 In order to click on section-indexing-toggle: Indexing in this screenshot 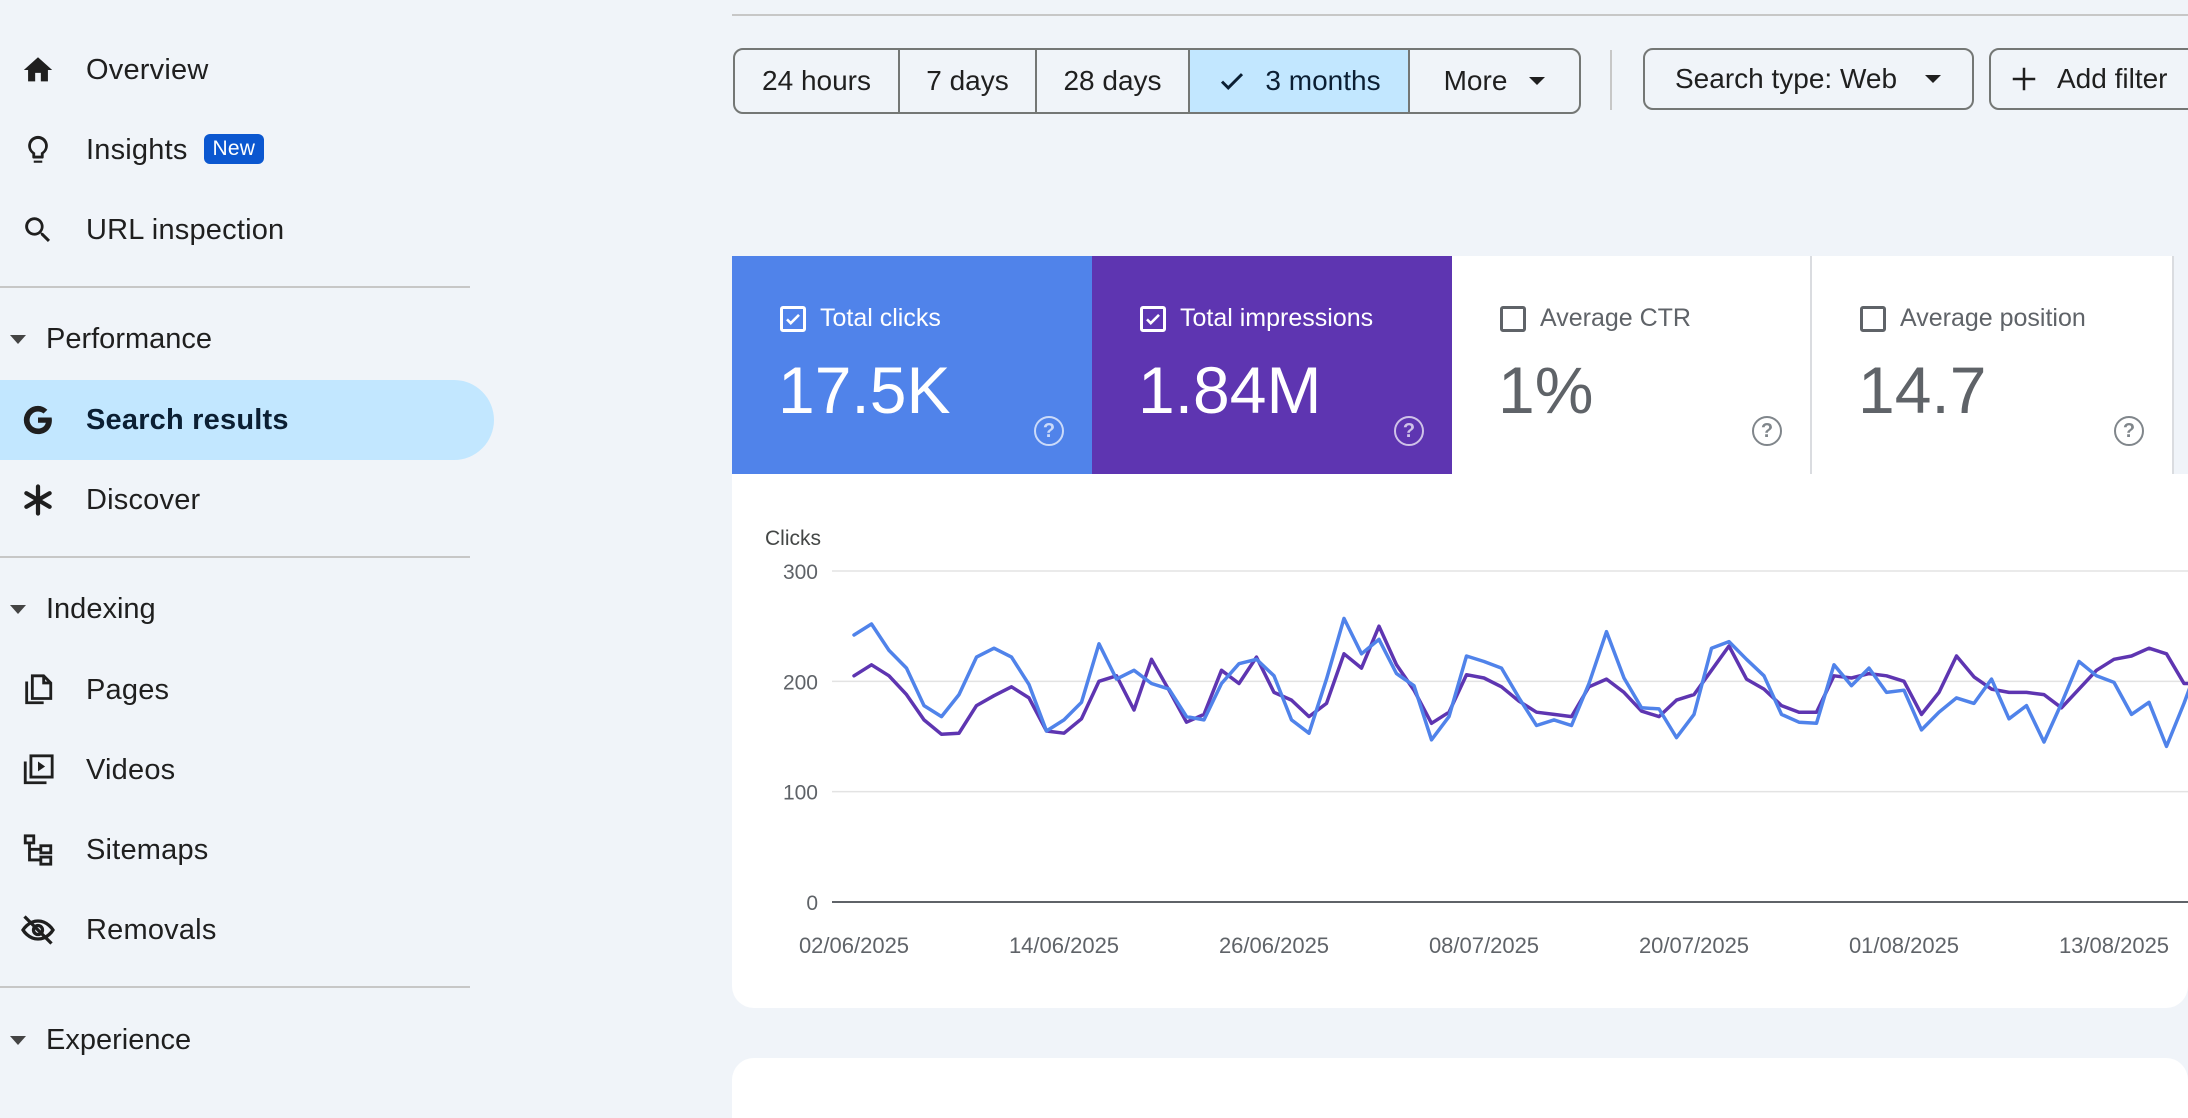, I will do `click(235, 609)`.